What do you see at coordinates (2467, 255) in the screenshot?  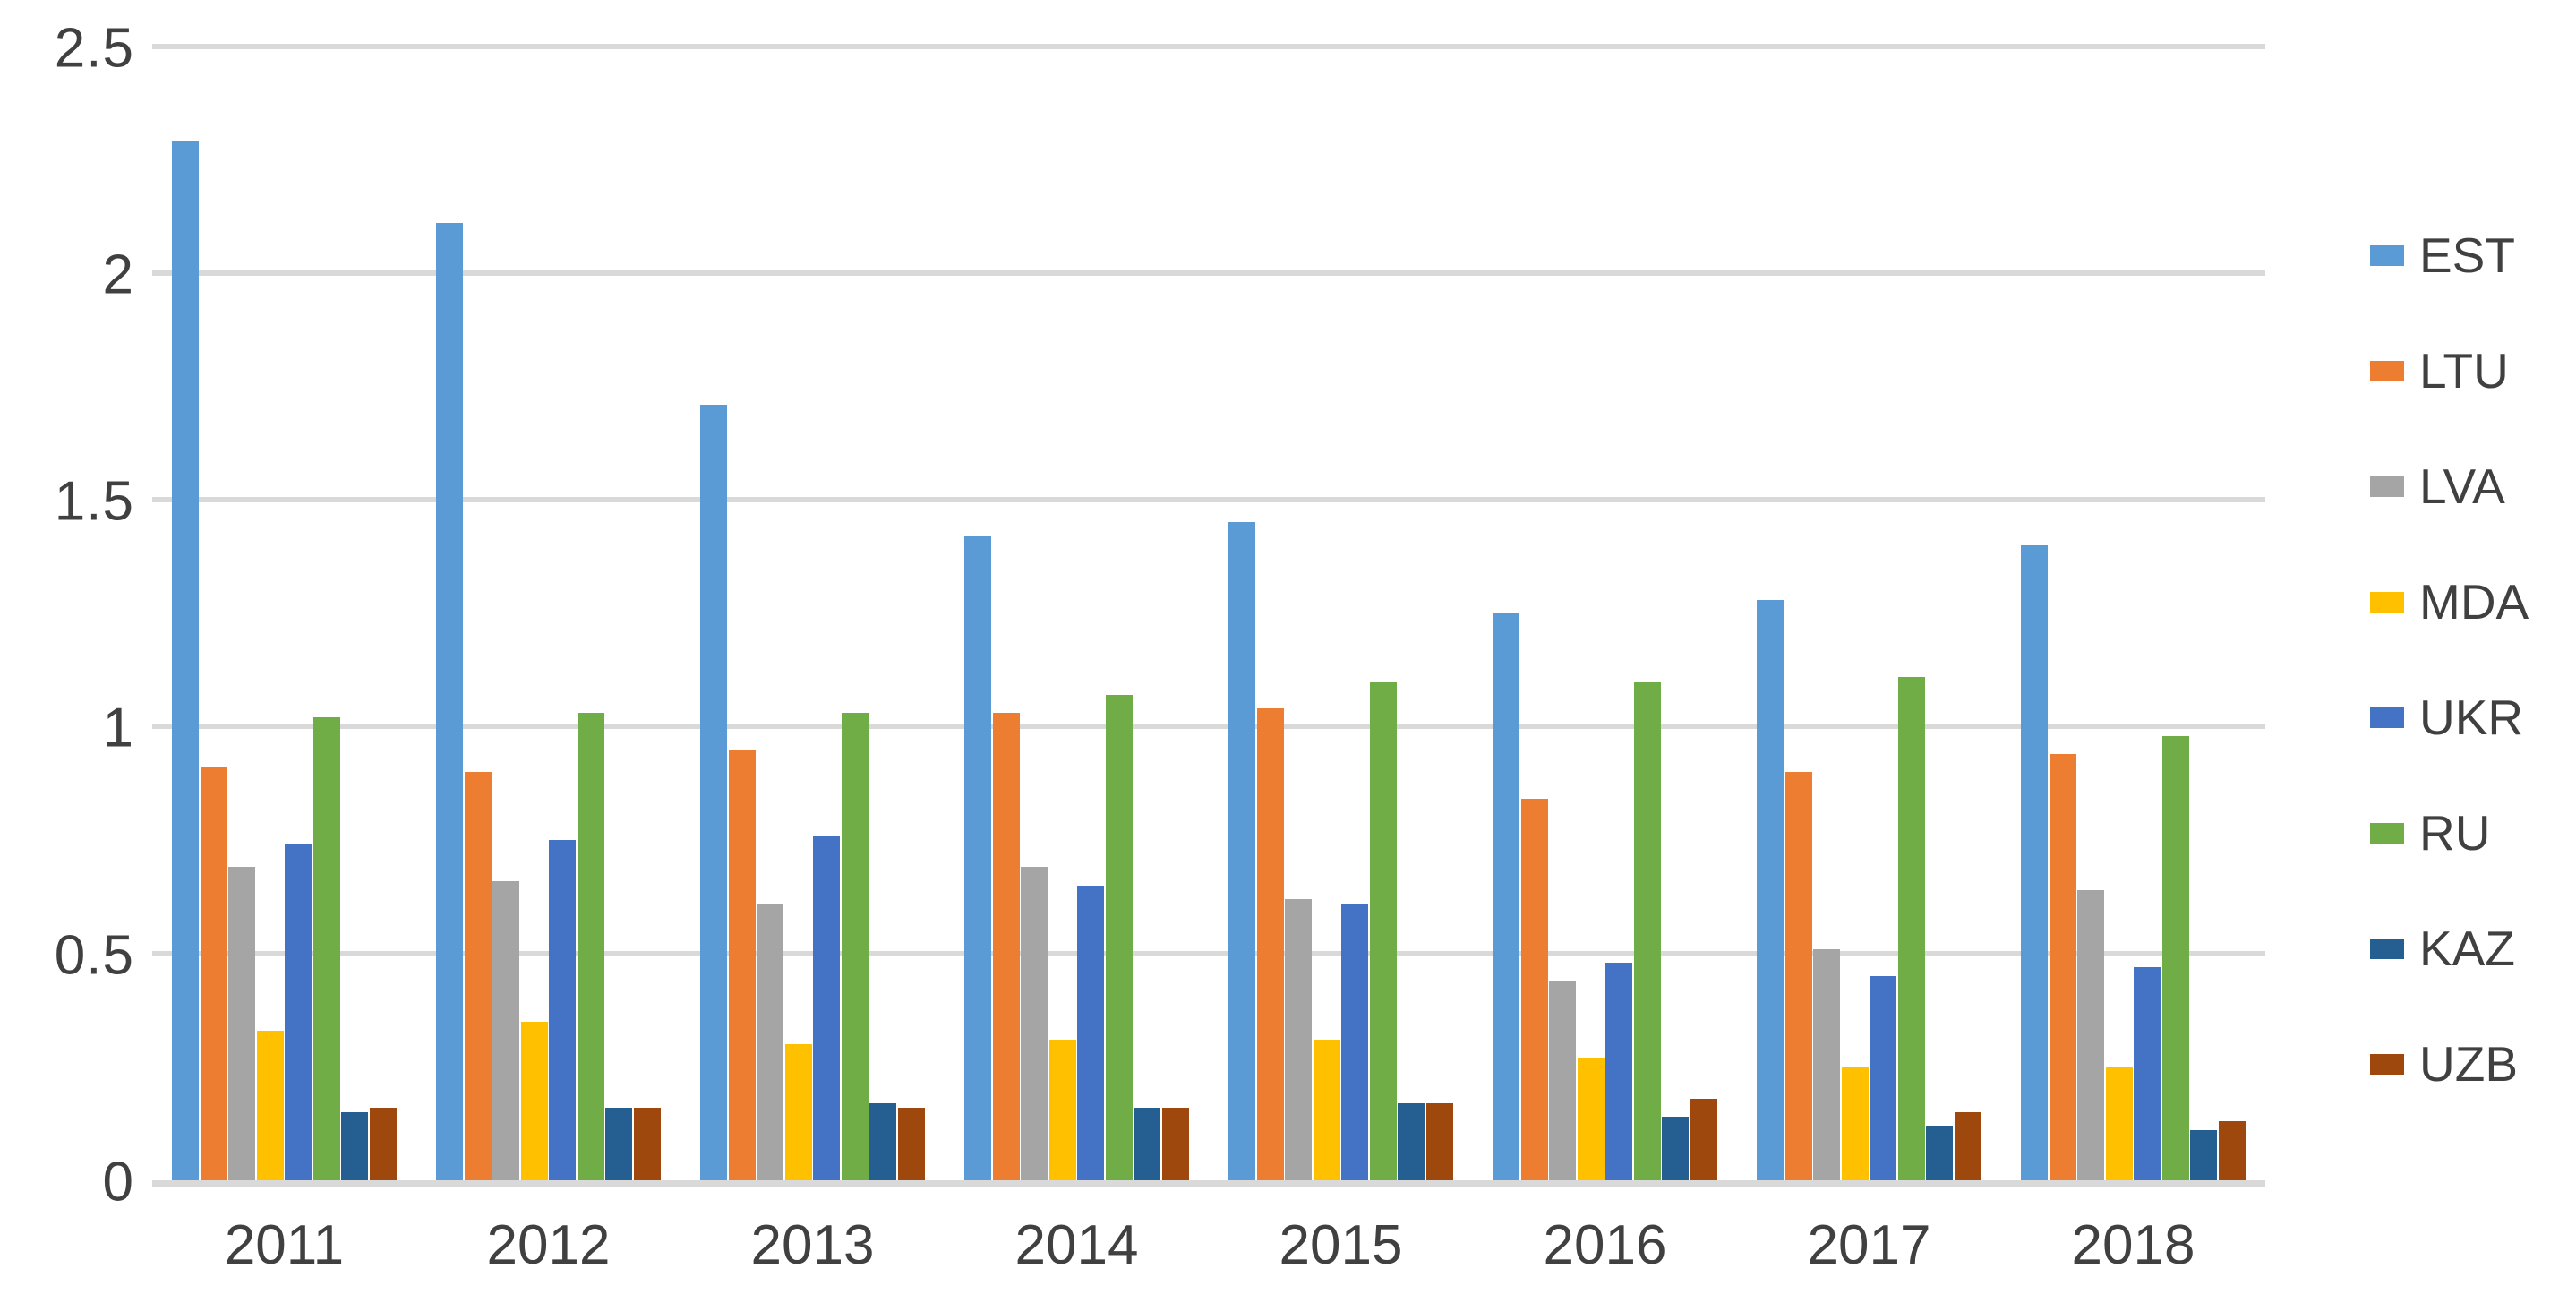 I see `legend-label-EST: EST` at bounding box center [2467, 255].